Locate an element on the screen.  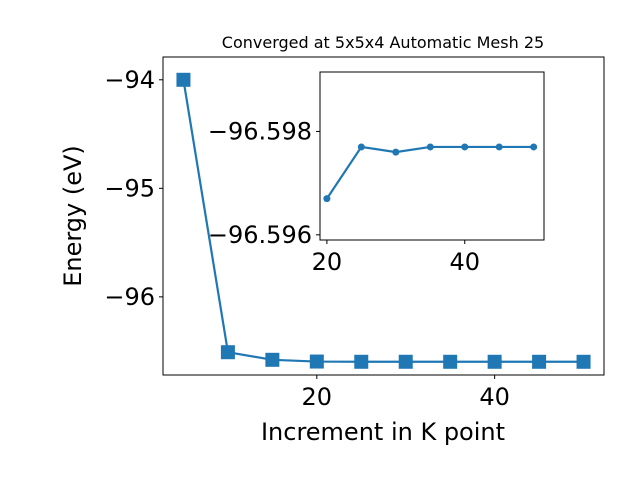
y-tick-label: −96.598 is located at coordinates (260, 131).